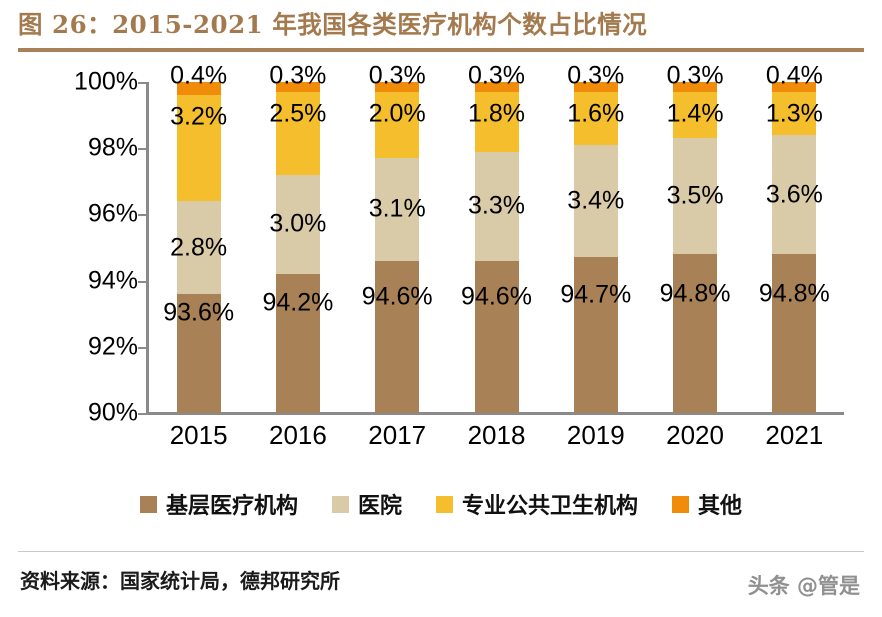  I want to click on footer-divider, so click(441, 551).